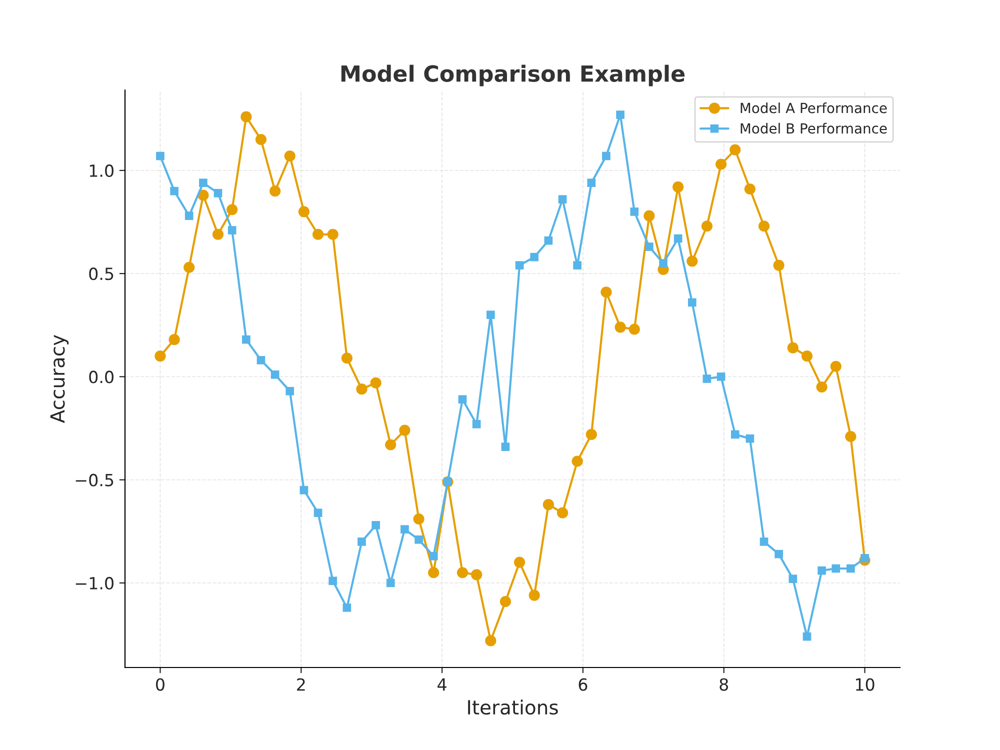 The height and width of the screenshot is (750, 1000). I want to click on y-tick-label: −1.0, so click(95, 583).